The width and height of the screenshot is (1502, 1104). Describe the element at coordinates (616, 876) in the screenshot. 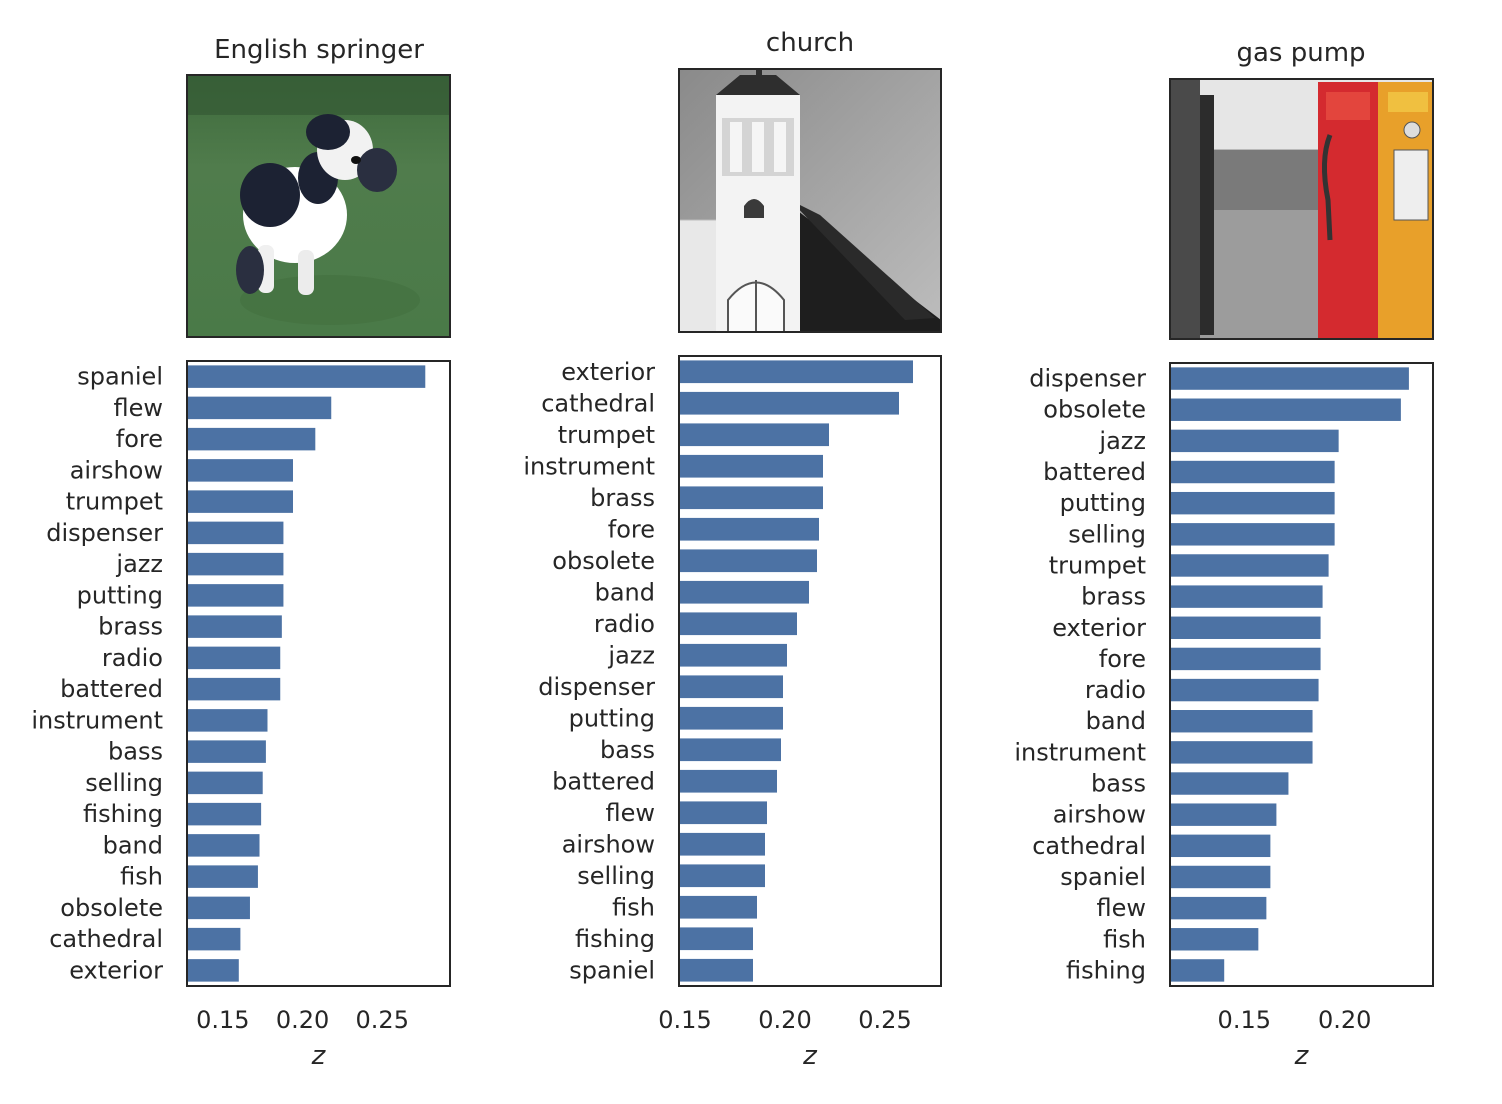

I see `category-label: selling` at that location.